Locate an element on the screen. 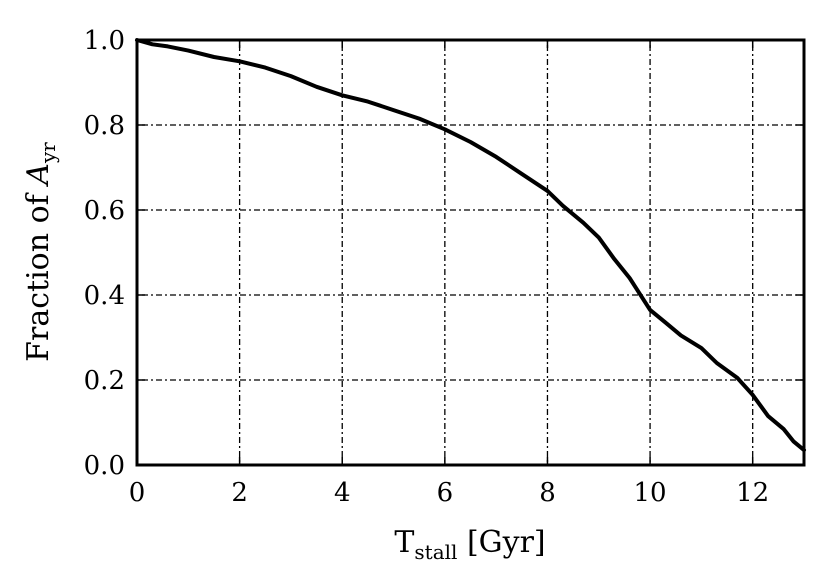  x-axis-label: Tstall [Gyr] is located at coordinates (469, 544).